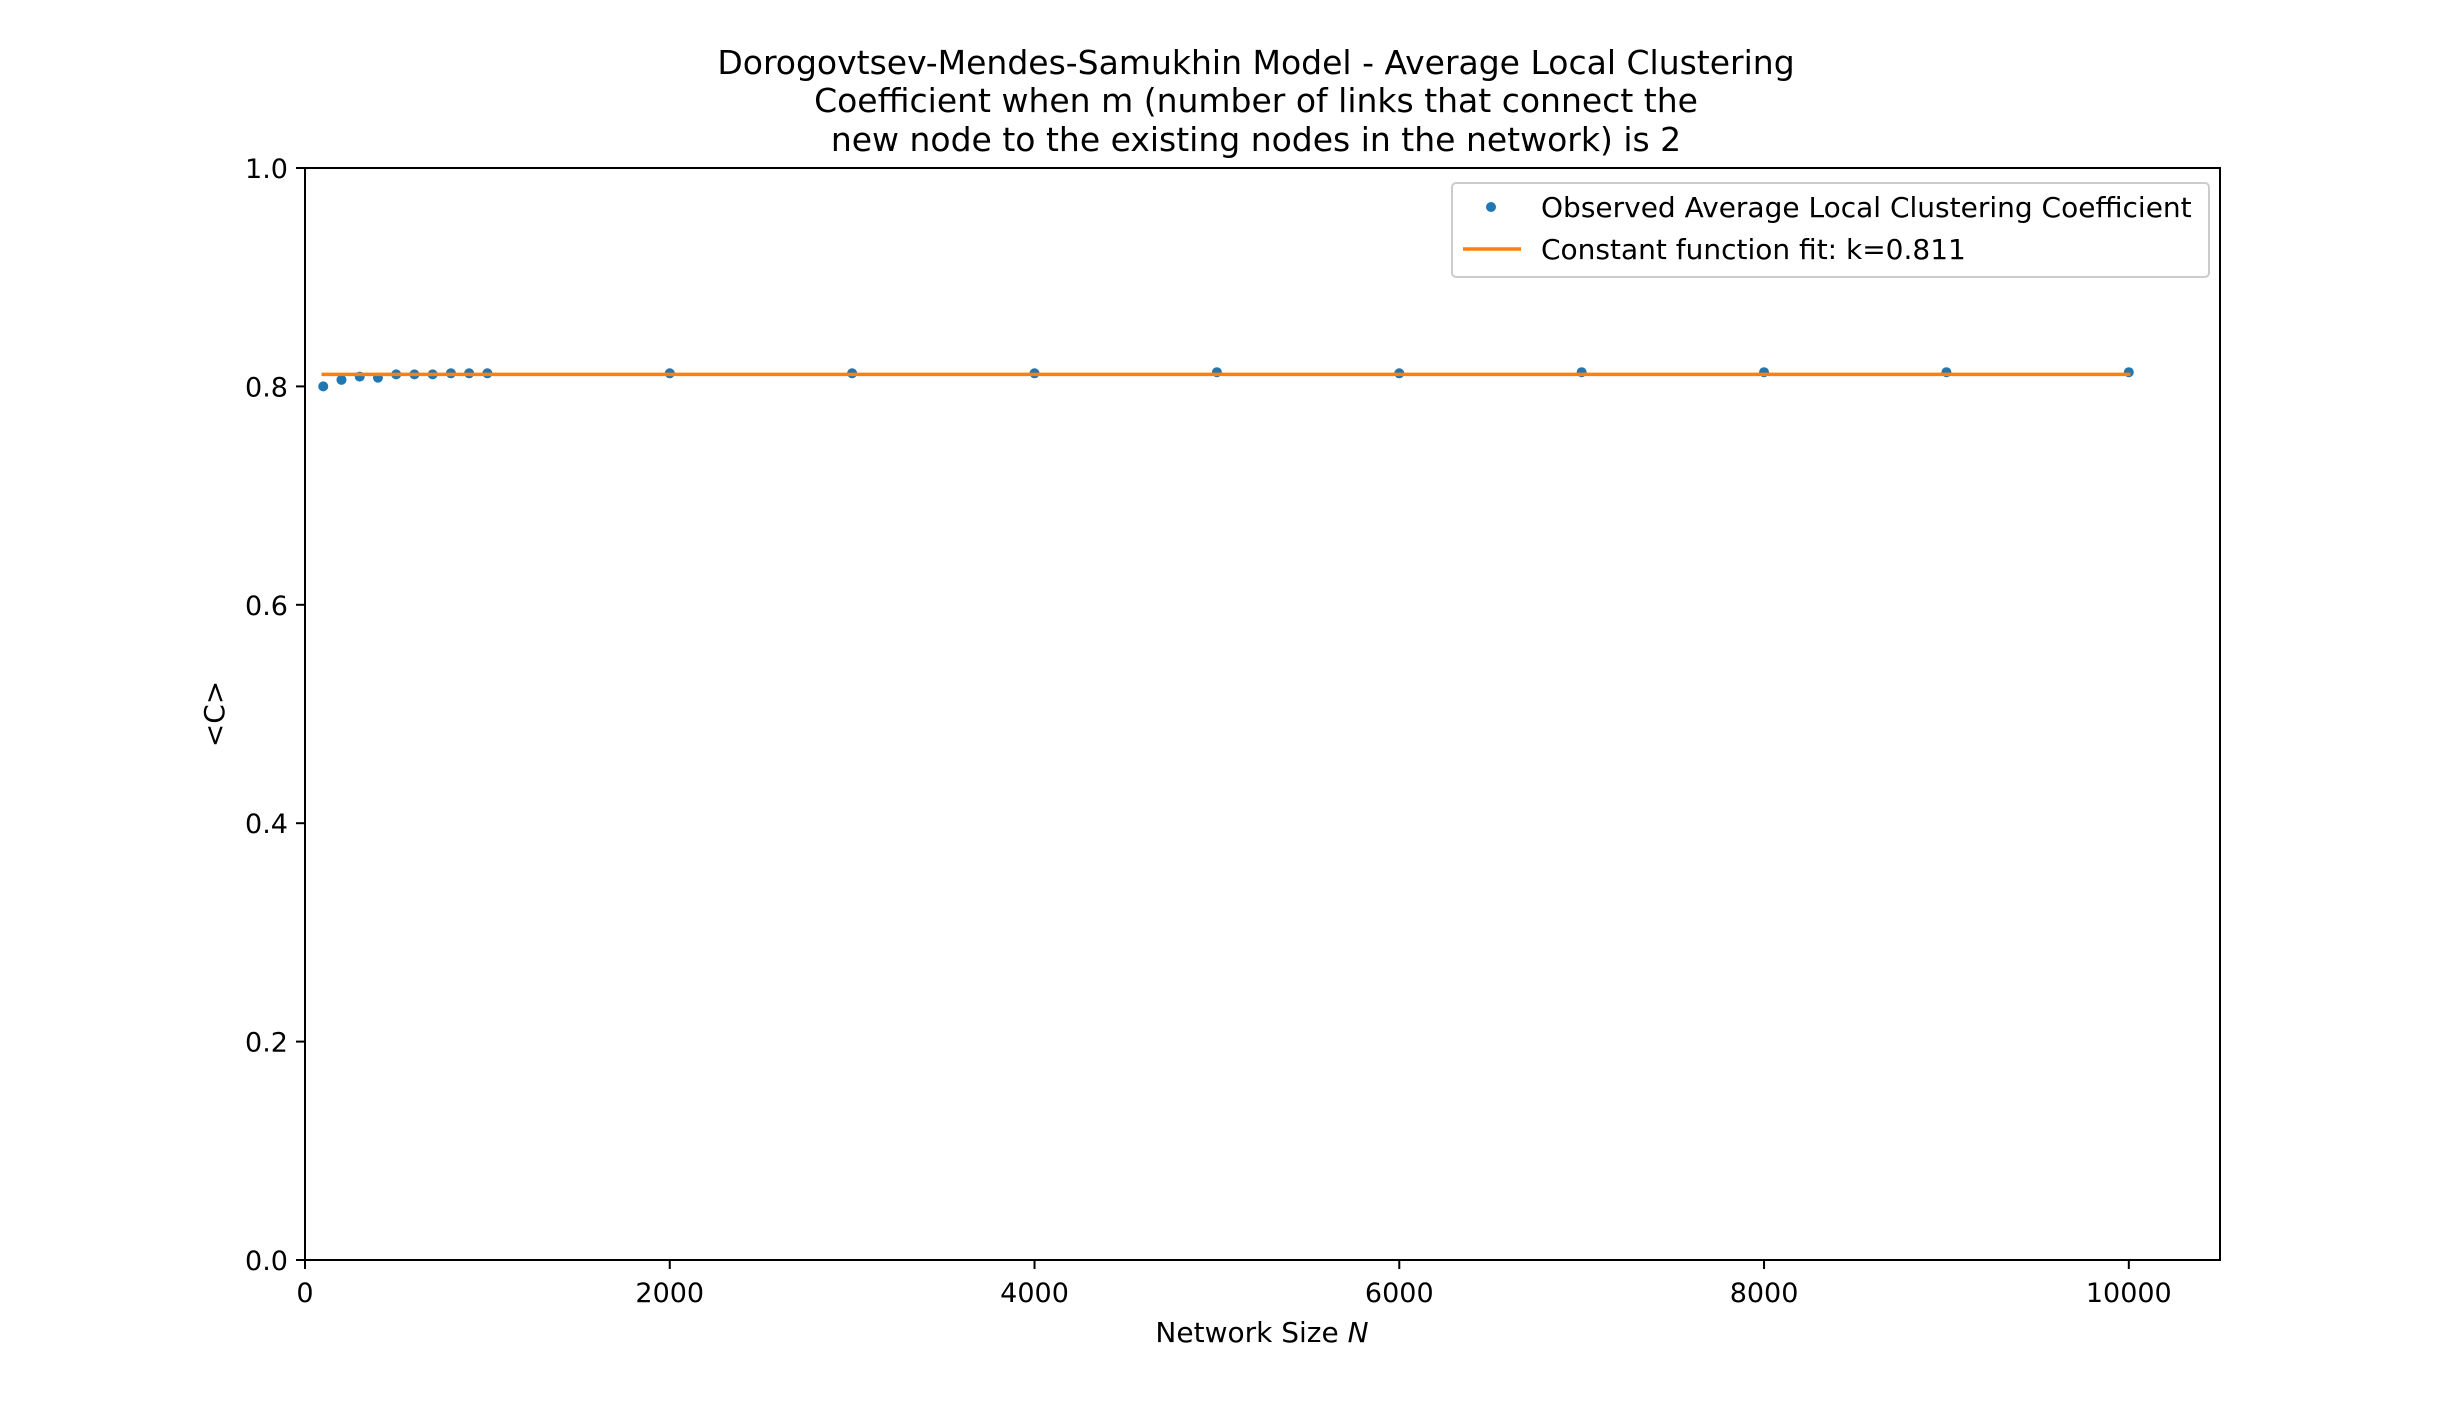 This screenshot has height=1402, width=2442. What do you see at coordinates (1358, 1332) in the screenshot?
I see `x-axis-label-variable: N` at bounding box center [1358, 1332].